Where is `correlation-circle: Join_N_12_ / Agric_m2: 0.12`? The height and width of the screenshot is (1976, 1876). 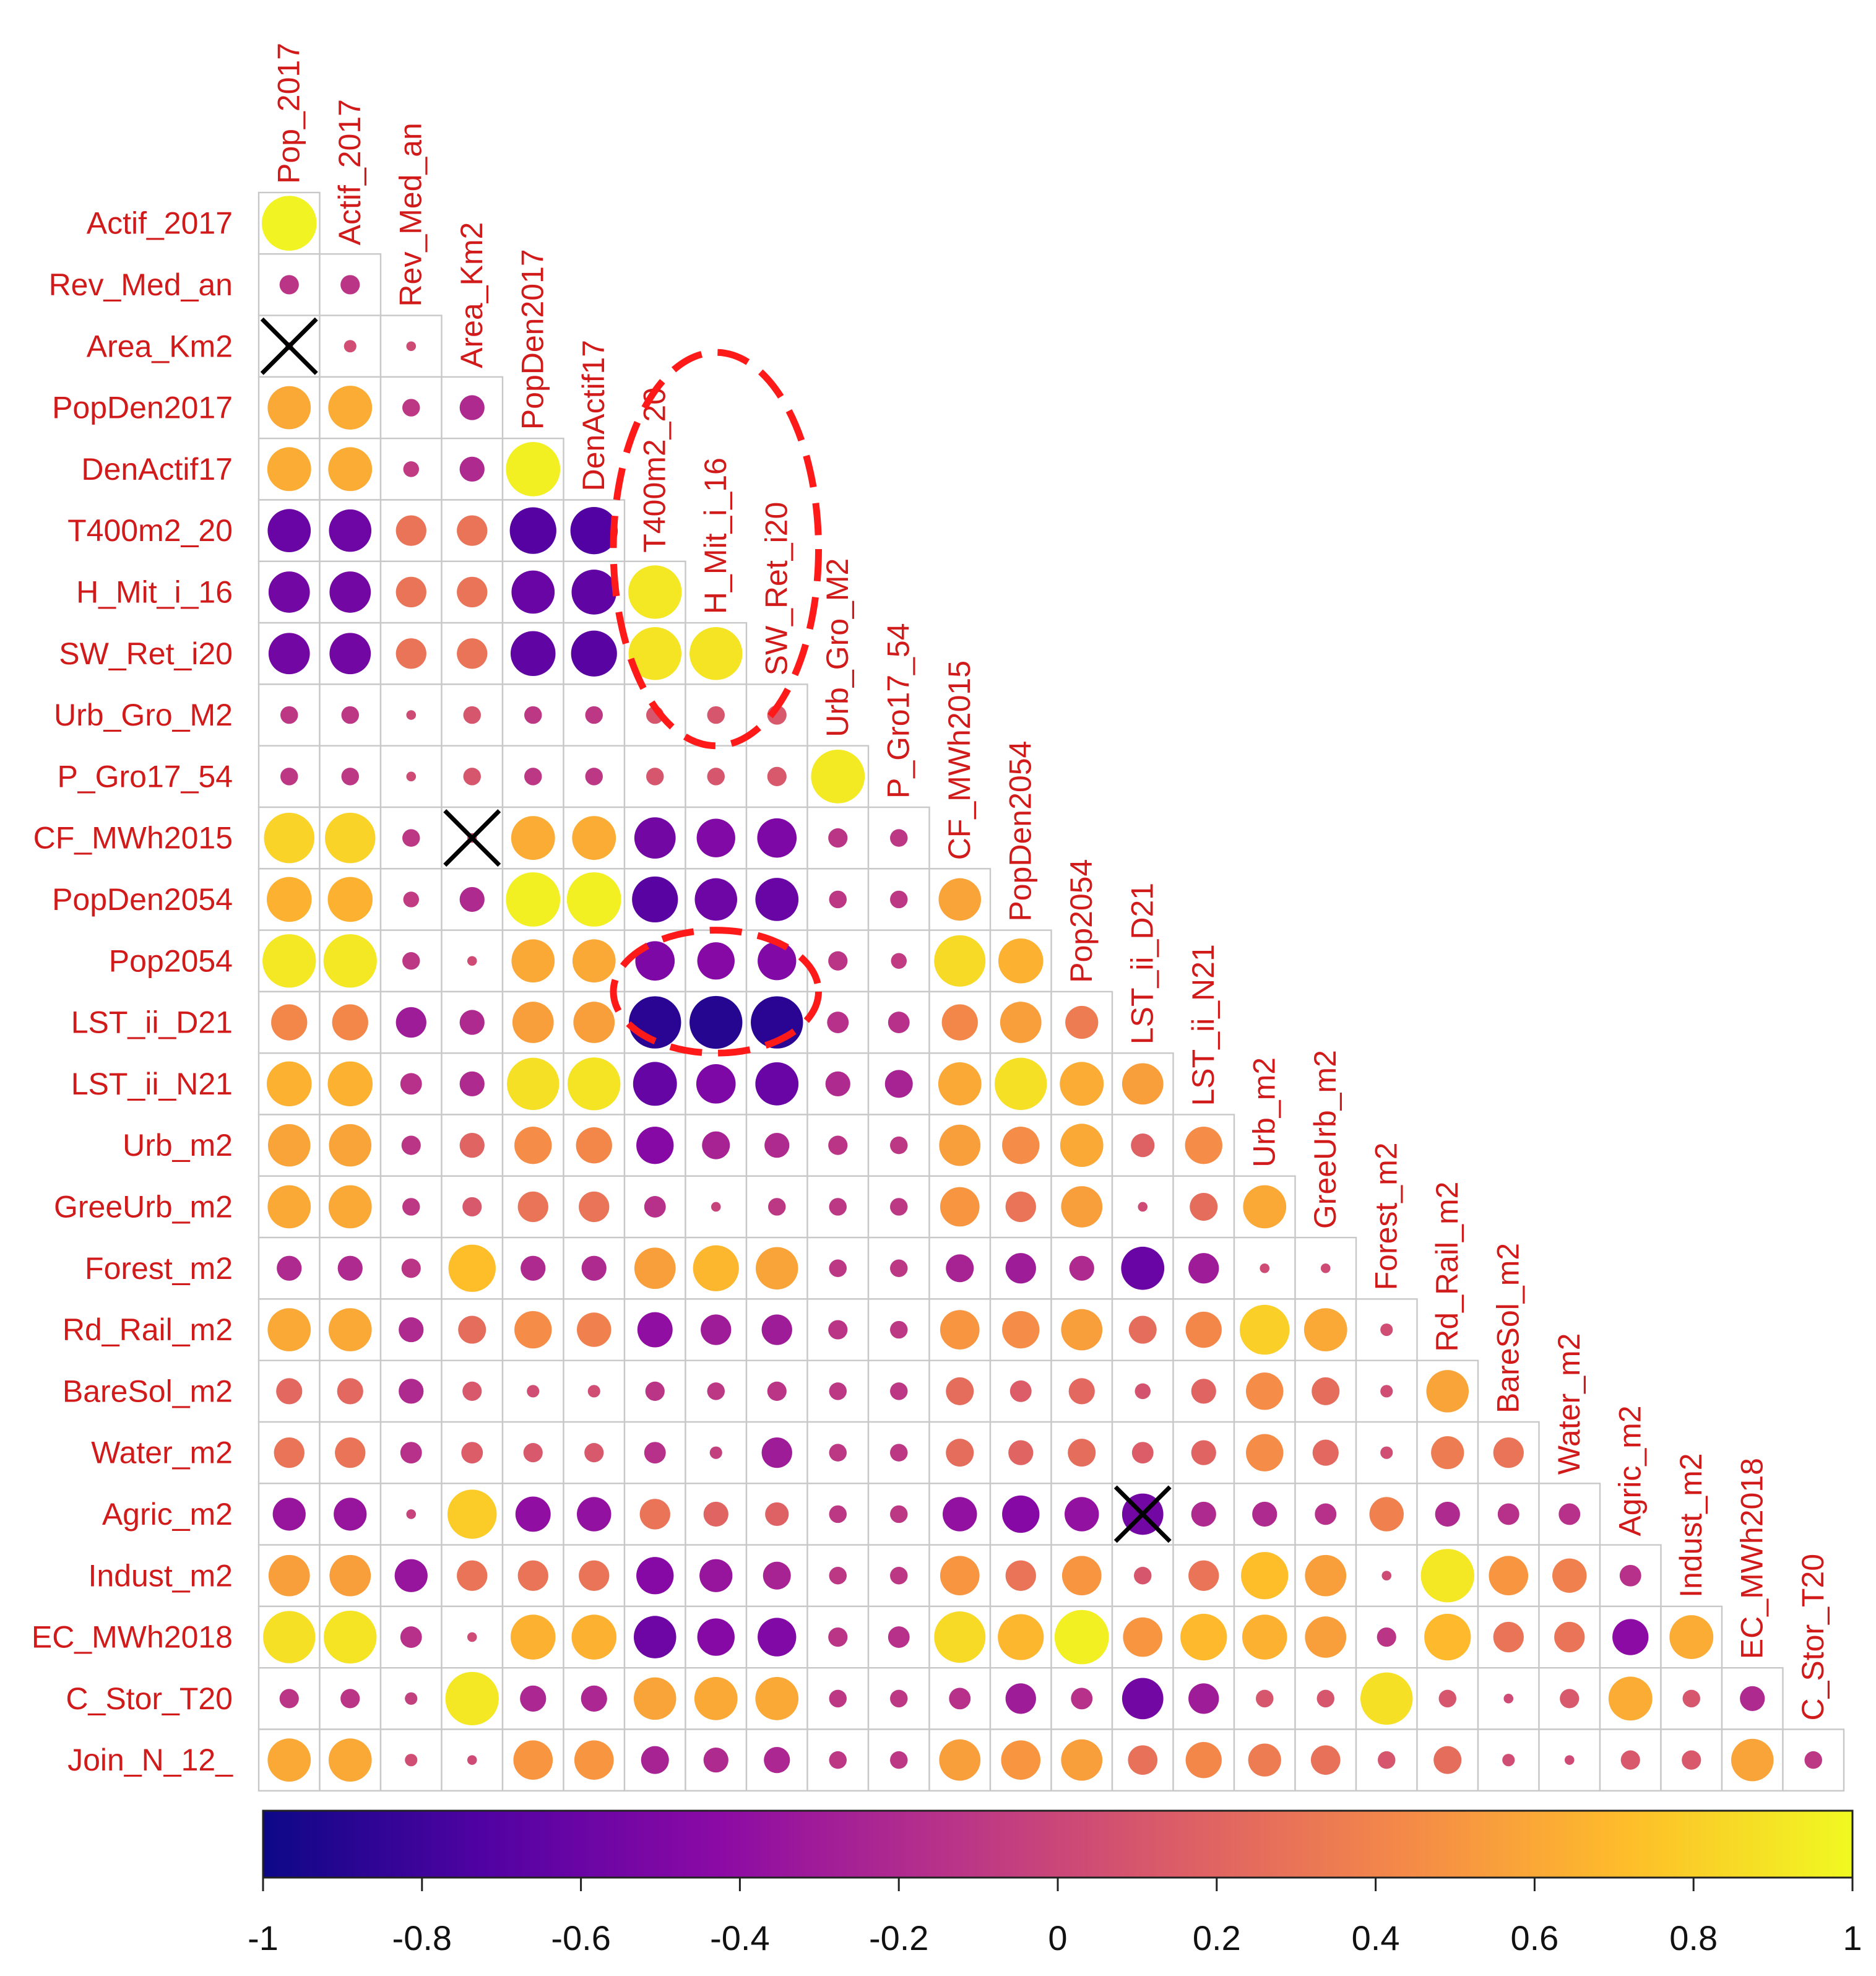 correlation-circle: Join_N_12_ / Agric_m2: 0.12 is located at coordinates (1630, 1760).